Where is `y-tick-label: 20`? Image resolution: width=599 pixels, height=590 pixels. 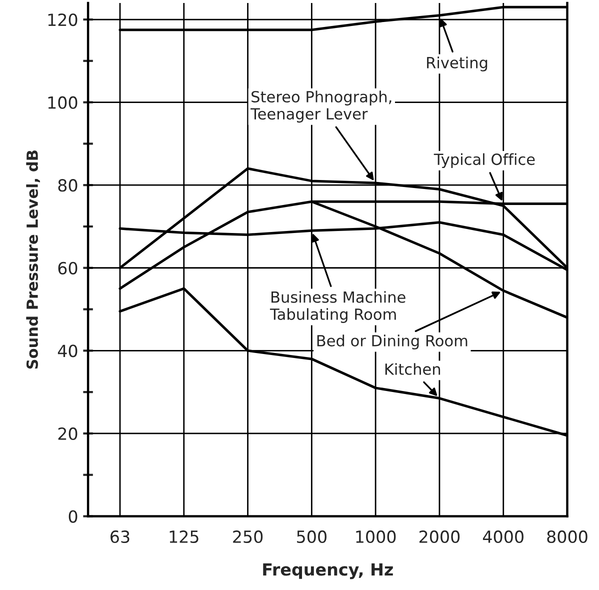 y-tick-label: 20 is located at coordinates (68, 433).